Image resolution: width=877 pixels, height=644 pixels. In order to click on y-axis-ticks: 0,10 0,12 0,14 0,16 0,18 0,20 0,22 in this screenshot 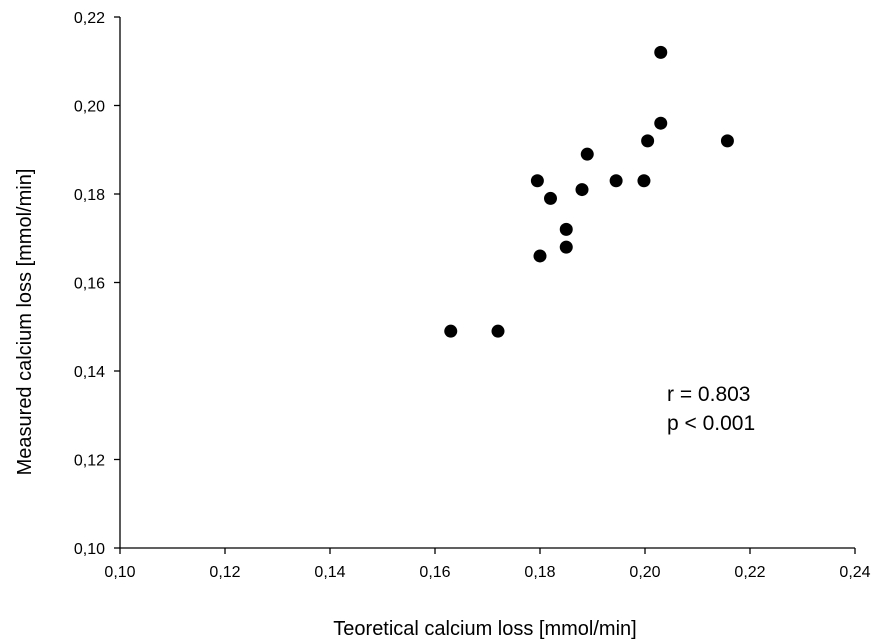, I will do `click(97, 284)`.